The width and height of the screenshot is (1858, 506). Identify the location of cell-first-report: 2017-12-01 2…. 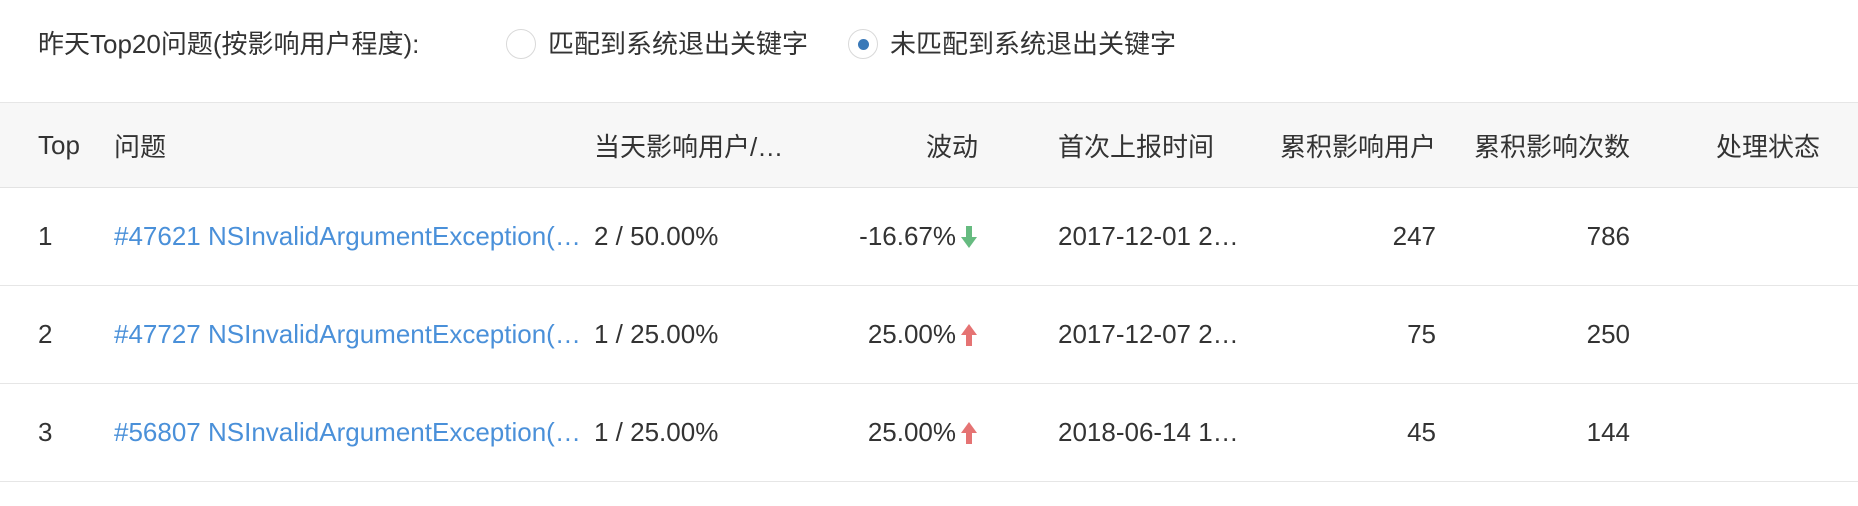
(1148, 236).